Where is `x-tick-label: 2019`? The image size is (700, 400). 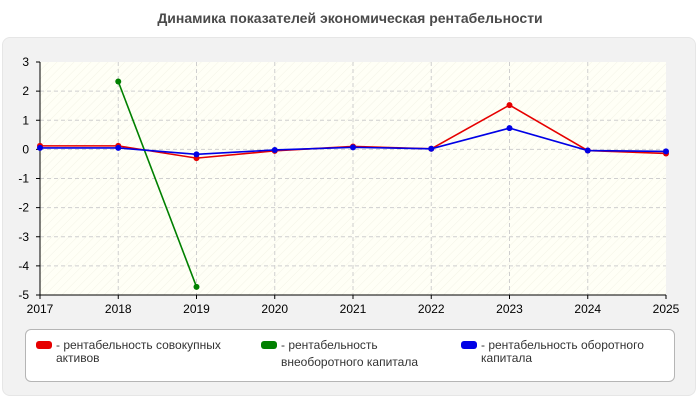 x-tick-label: 2019 is located at coordinates (196, 309).